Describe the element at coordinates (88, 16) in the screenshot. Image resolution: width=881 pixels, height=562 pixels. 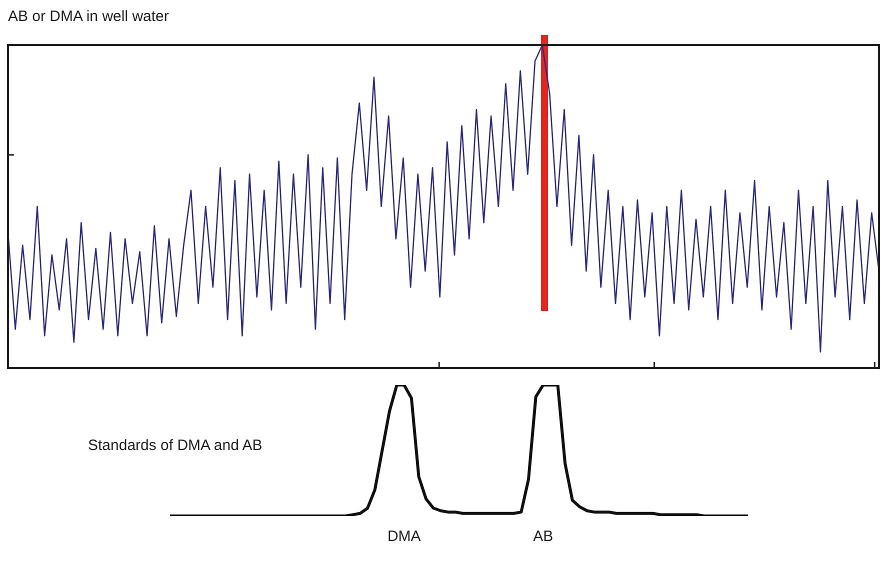
I see `chart-title: AB or DMA in well water` at that location.